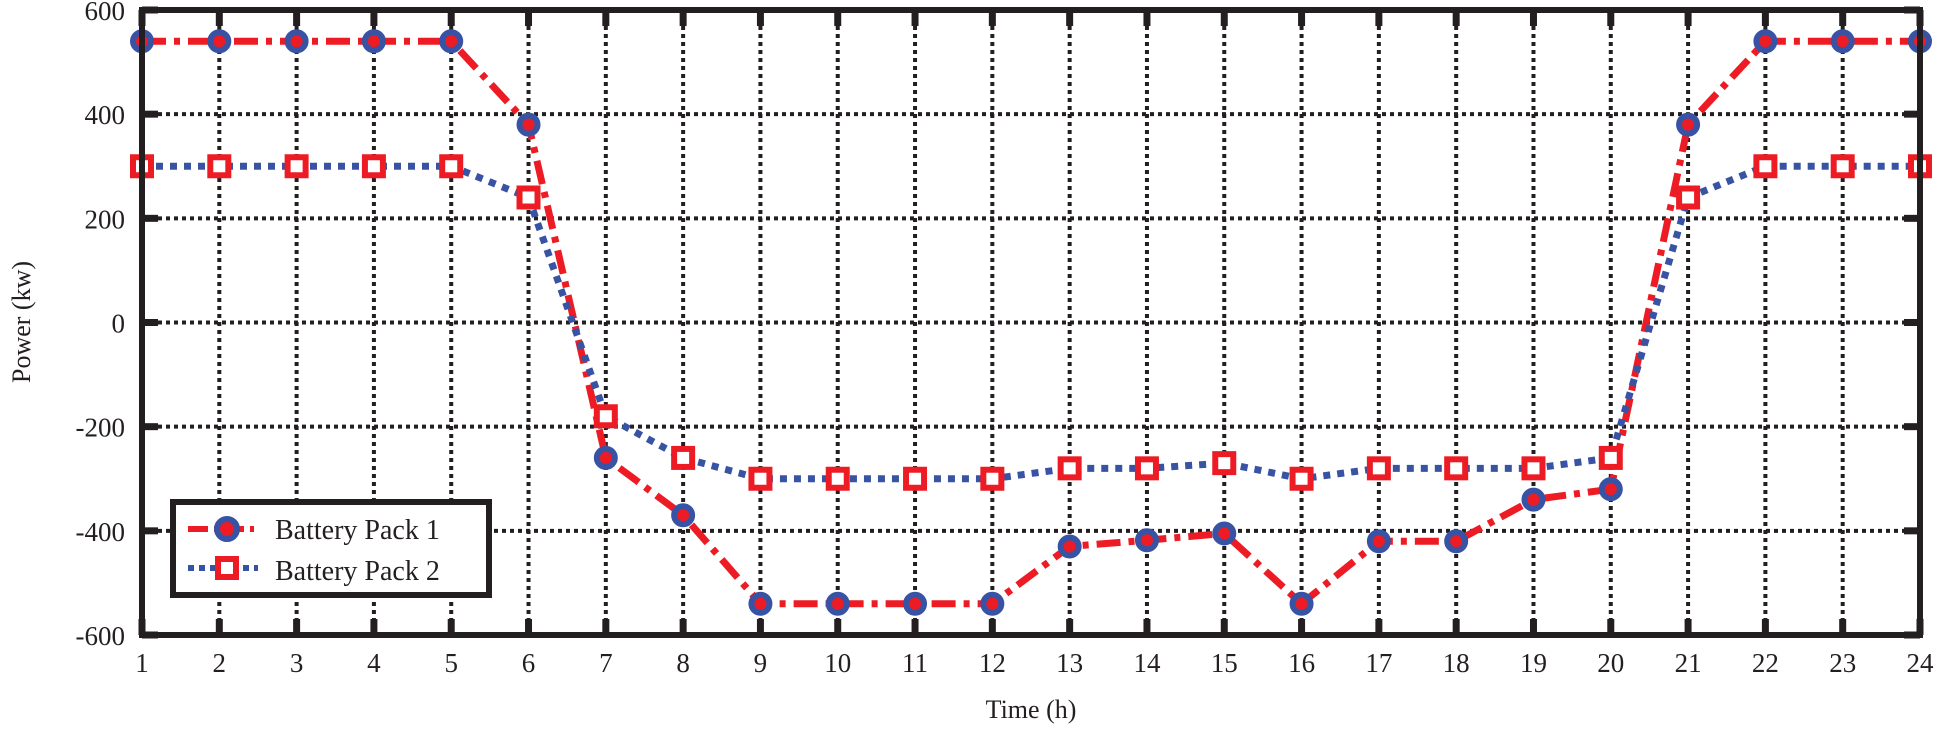 The image size is (1935, 741). Describe the element at coordinates (1921, 663) in the screenshot. I see `x-tick-label: 24` at that location.